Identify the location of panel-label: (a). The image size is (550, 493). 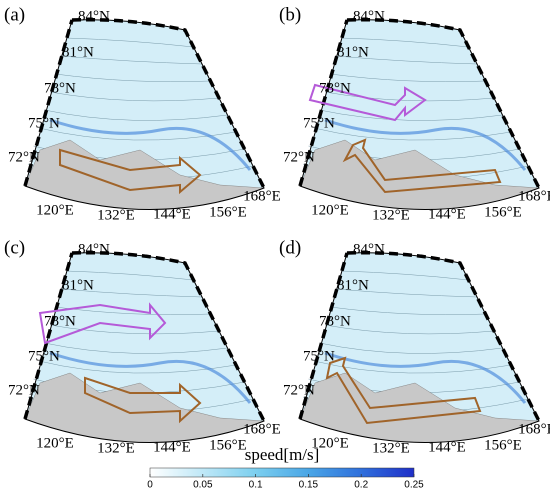
(14, 14).